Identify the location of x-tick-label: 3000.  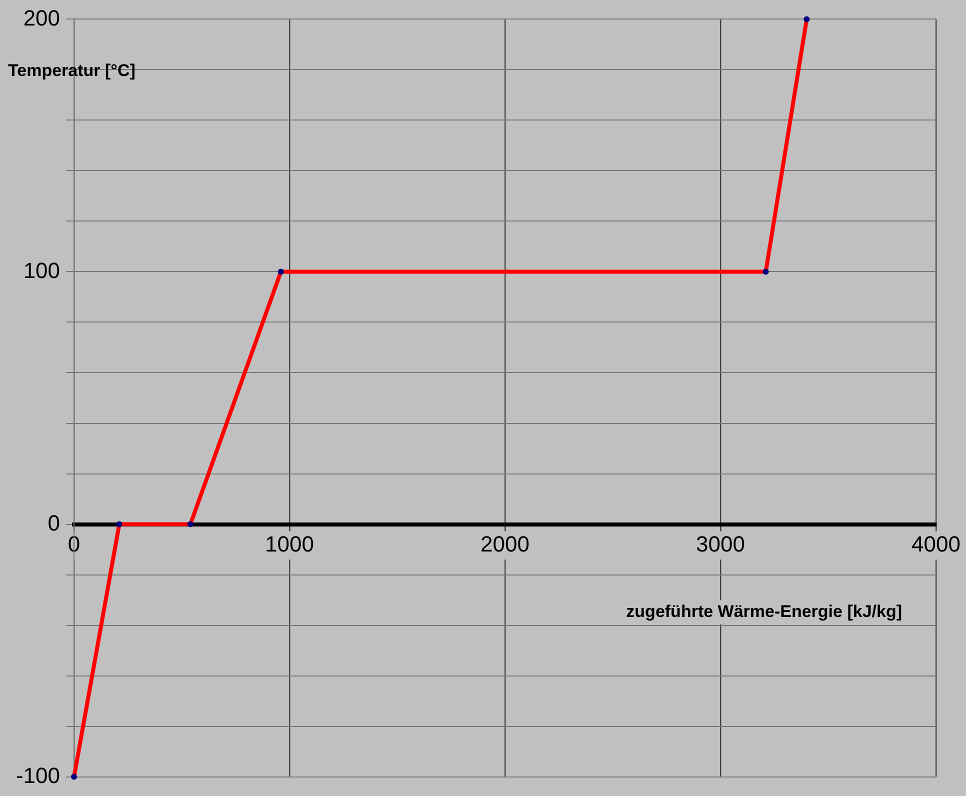
(720, 544).